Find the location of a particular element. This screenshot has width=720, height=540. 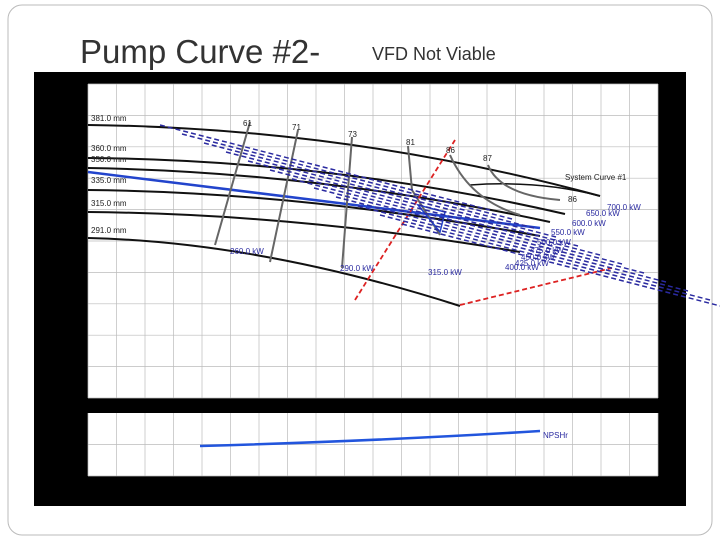

efficiency-label: 81 is located at coordinates (410, 142).